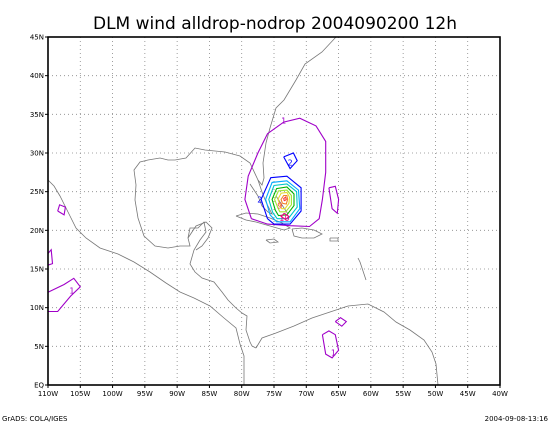 This screenshot has height=425, width=550. Describe the element at coordinates (35, 419) in the screenshot. I see `footer-left: GrADS: COLA/IGES` at that location.